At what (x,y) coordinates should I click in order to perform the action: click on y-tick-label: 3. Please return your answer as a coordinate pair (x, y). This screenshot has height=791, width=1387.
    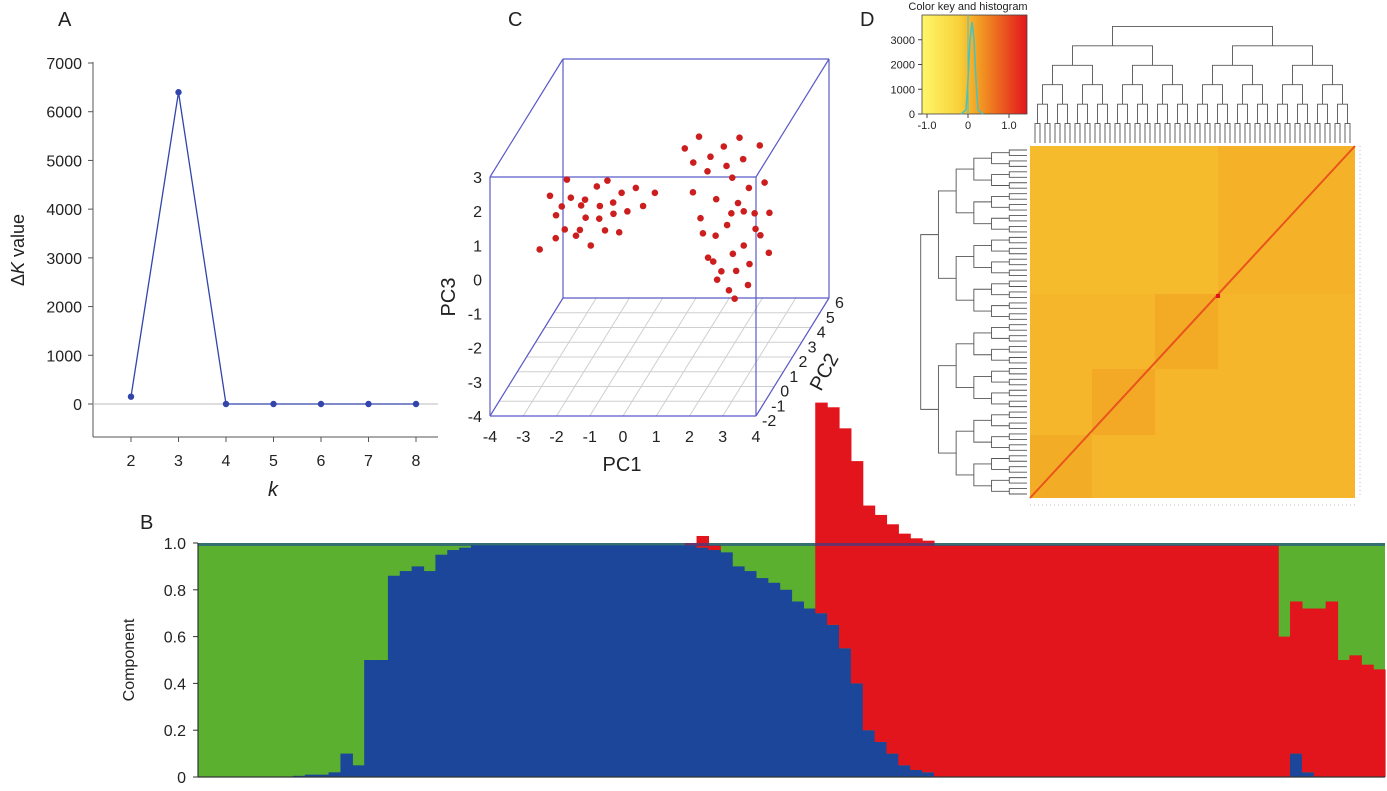
    Looking at the image, I should click on (477, 178).